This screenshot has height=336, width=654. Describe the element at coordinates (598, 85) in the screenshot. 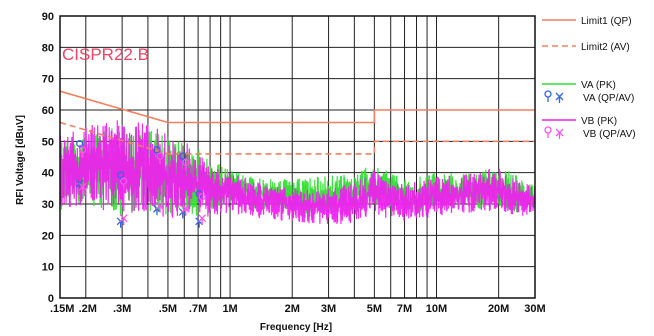

I see `legend-label: VA (PK)` at that location.